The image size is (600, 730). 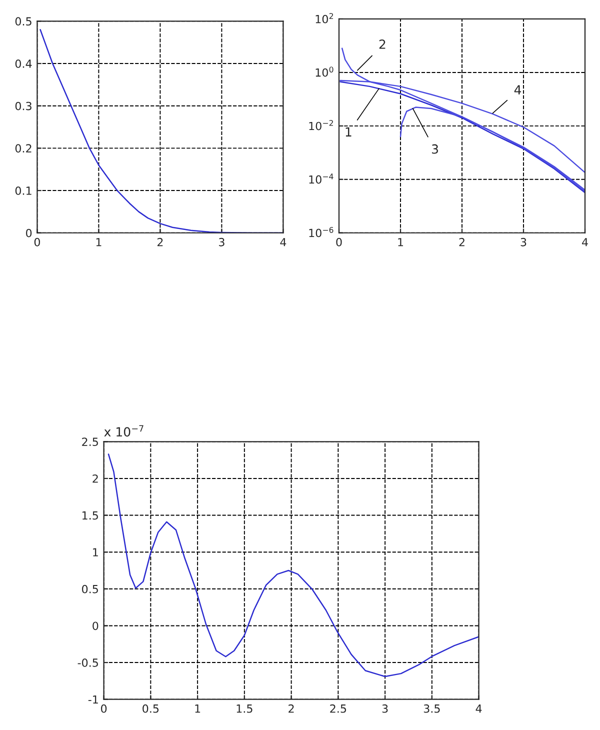 What do you see at coordinates (23, 63) in the screenshot?
I see `y-tick-label: 0.4` at bounding box center [23, 63].